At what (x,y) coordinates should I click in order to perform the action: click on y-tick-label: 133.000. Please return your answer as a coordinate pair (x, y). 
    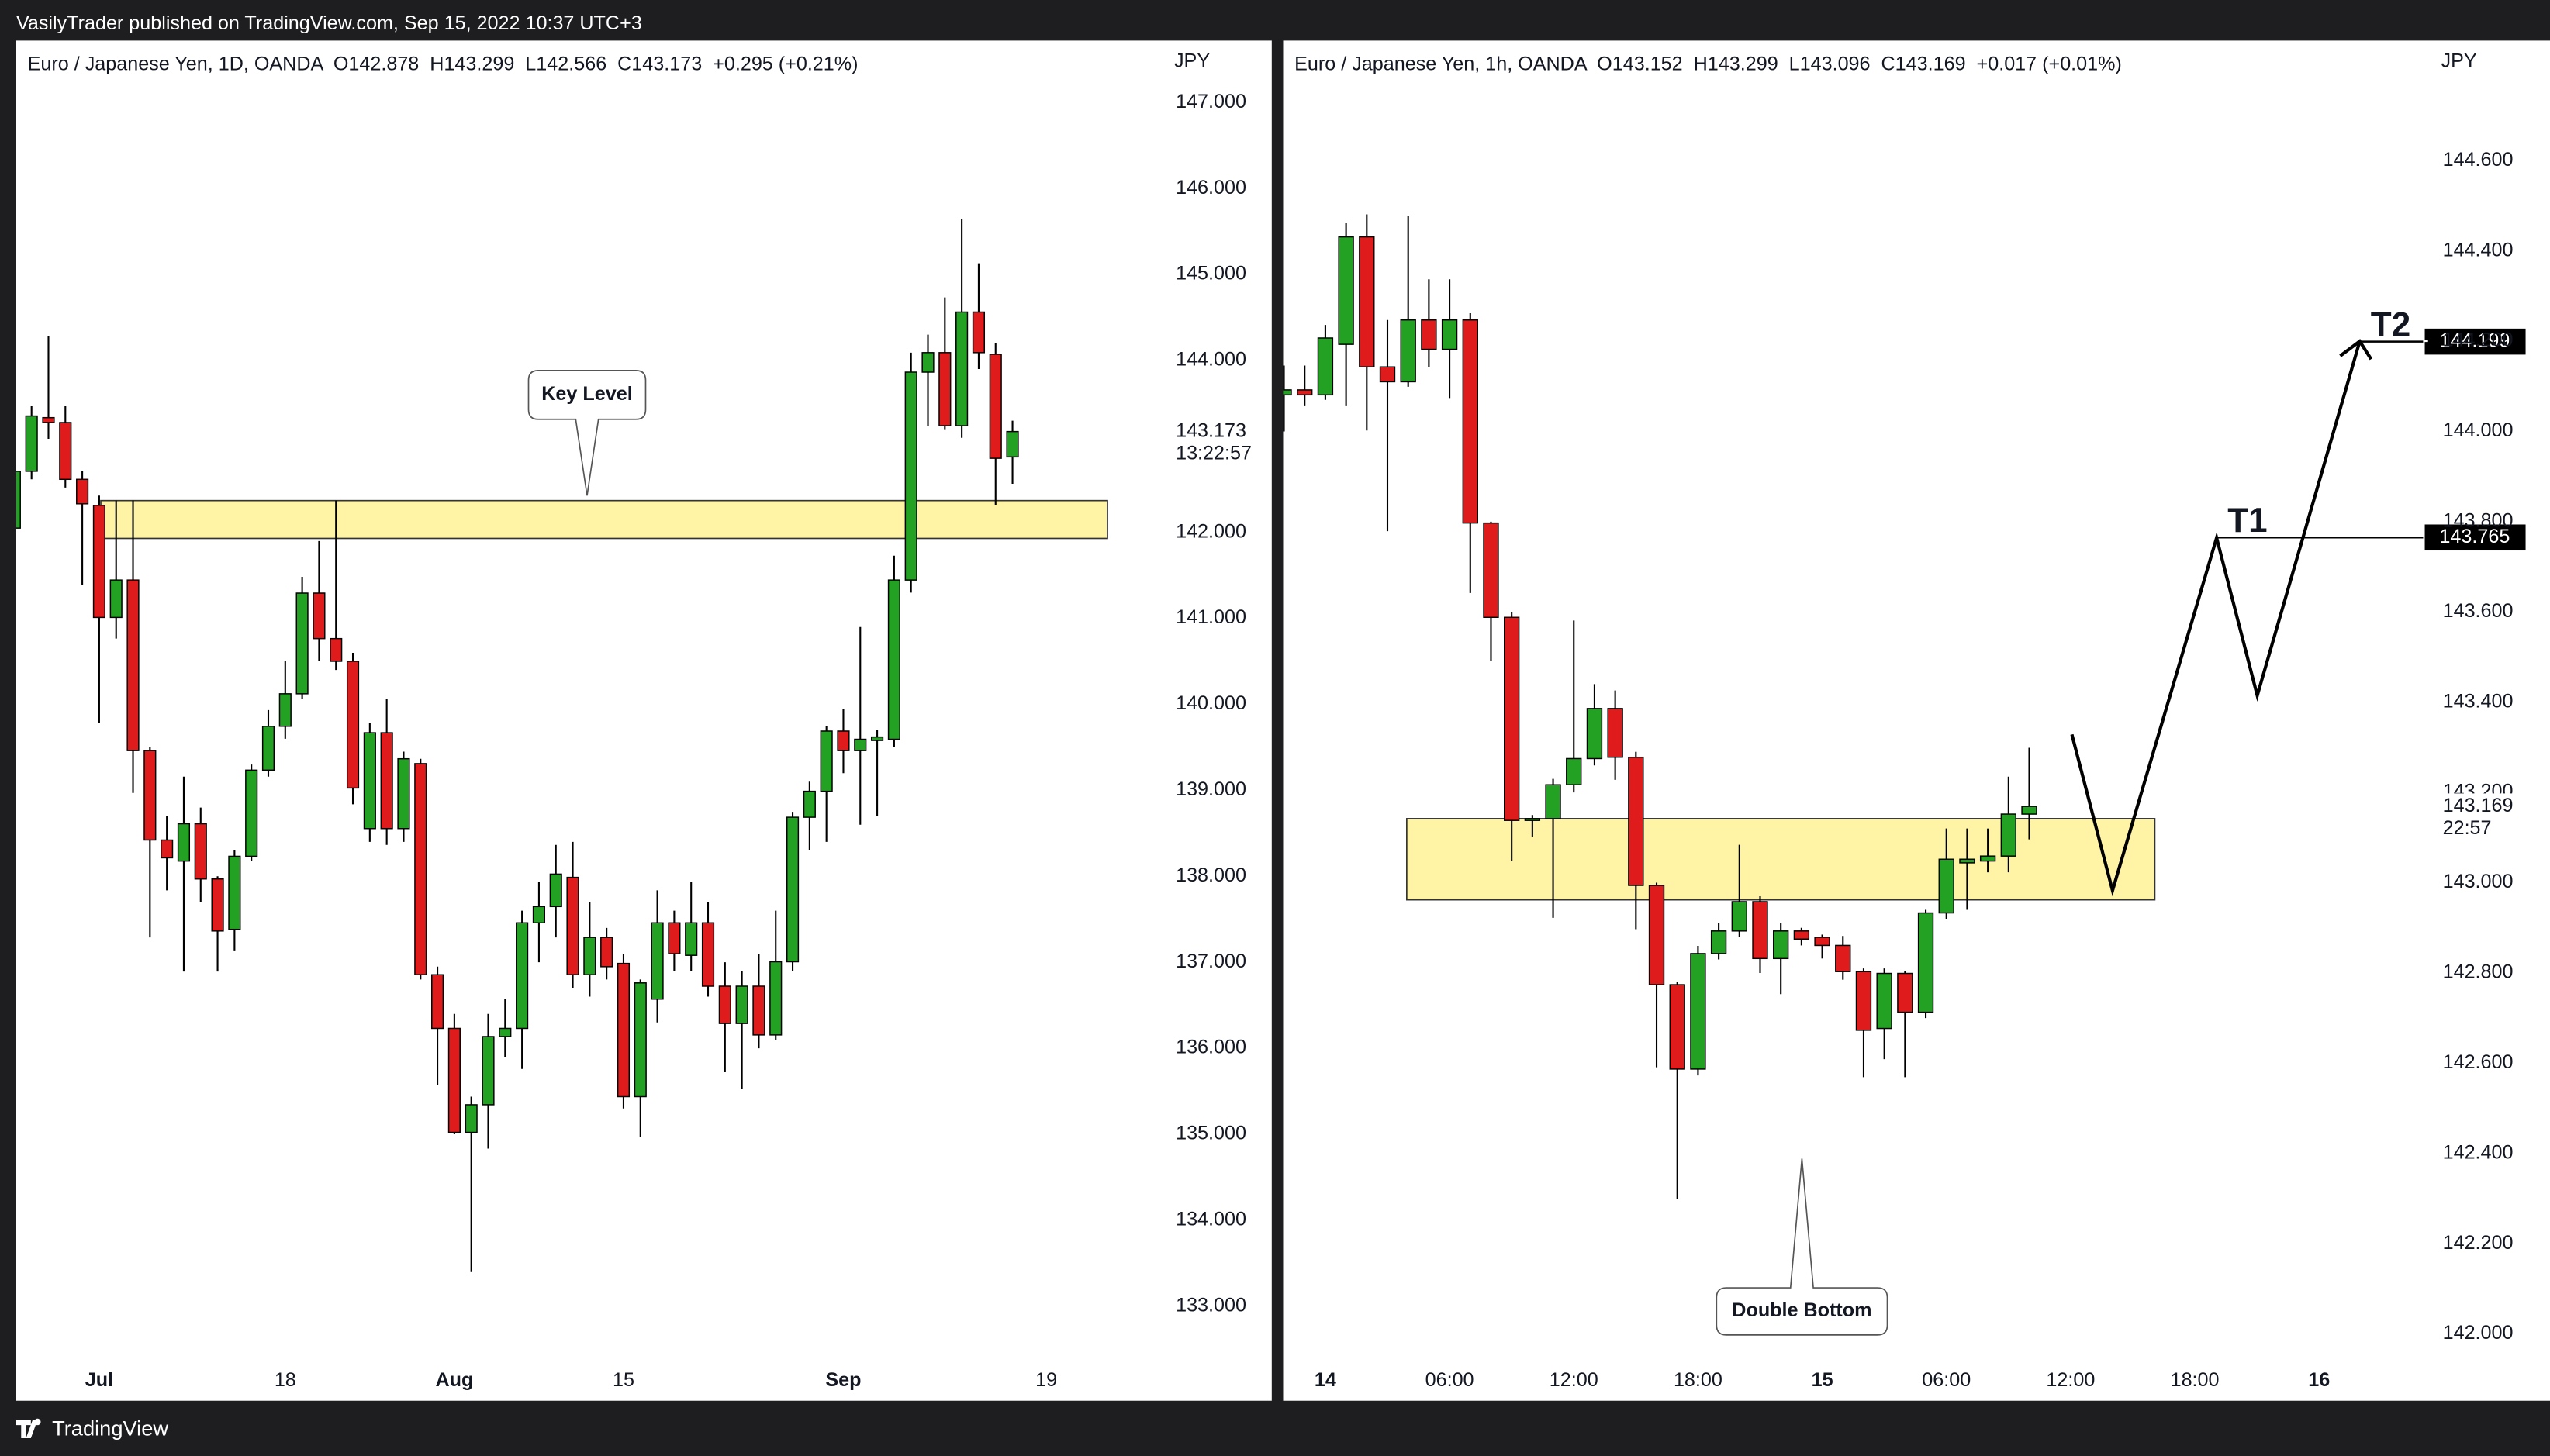
    Looking at the image, I should click on (1211, 1305).